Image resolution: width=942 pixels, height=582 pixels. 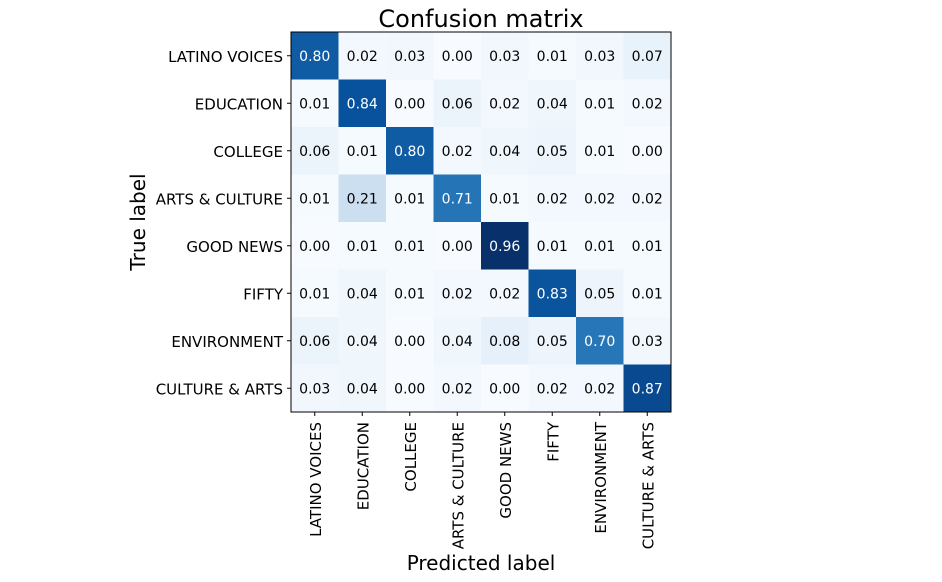 I want to click on y-tick-label: EDUCATION, so click(x=239, y=104).